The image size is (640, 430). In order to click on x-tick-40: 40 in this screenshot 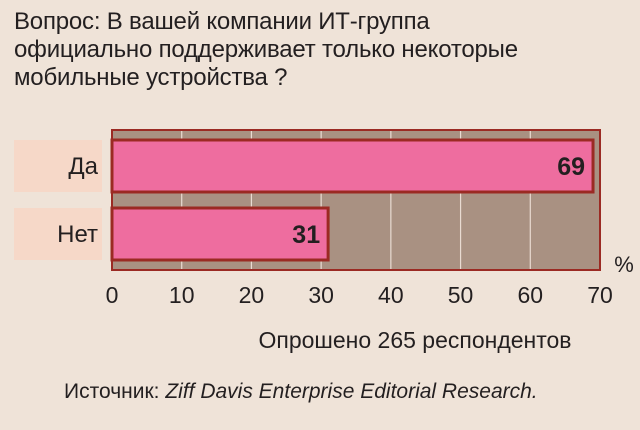, I will do `click(391, 295)`.